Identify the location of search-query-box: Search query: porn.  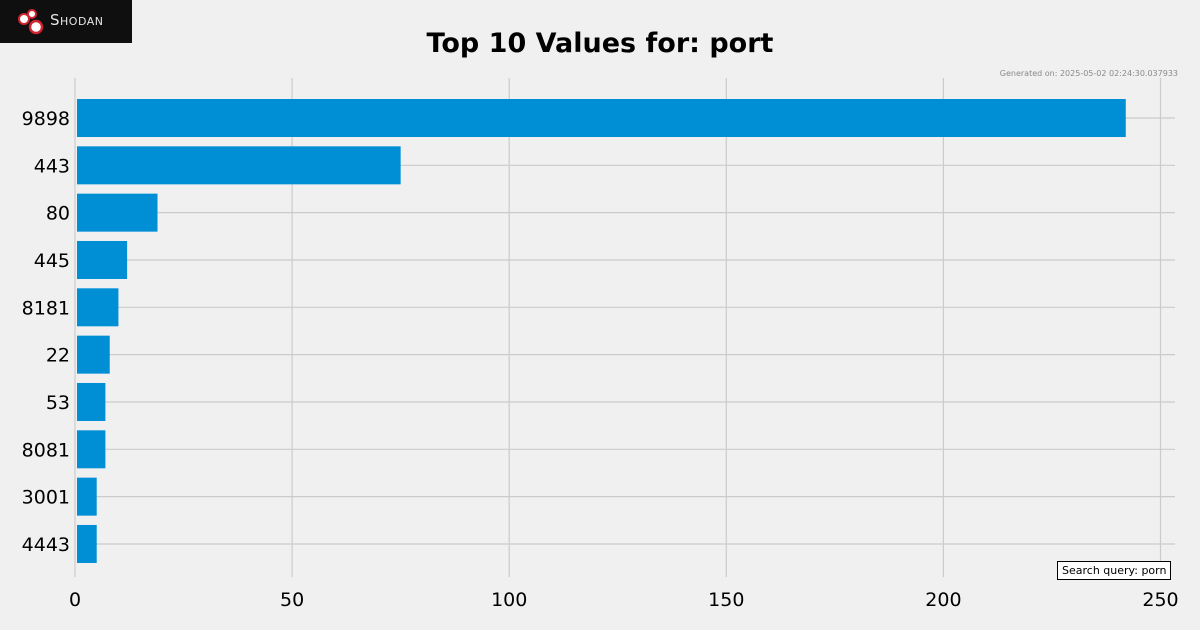
(1114, 570).